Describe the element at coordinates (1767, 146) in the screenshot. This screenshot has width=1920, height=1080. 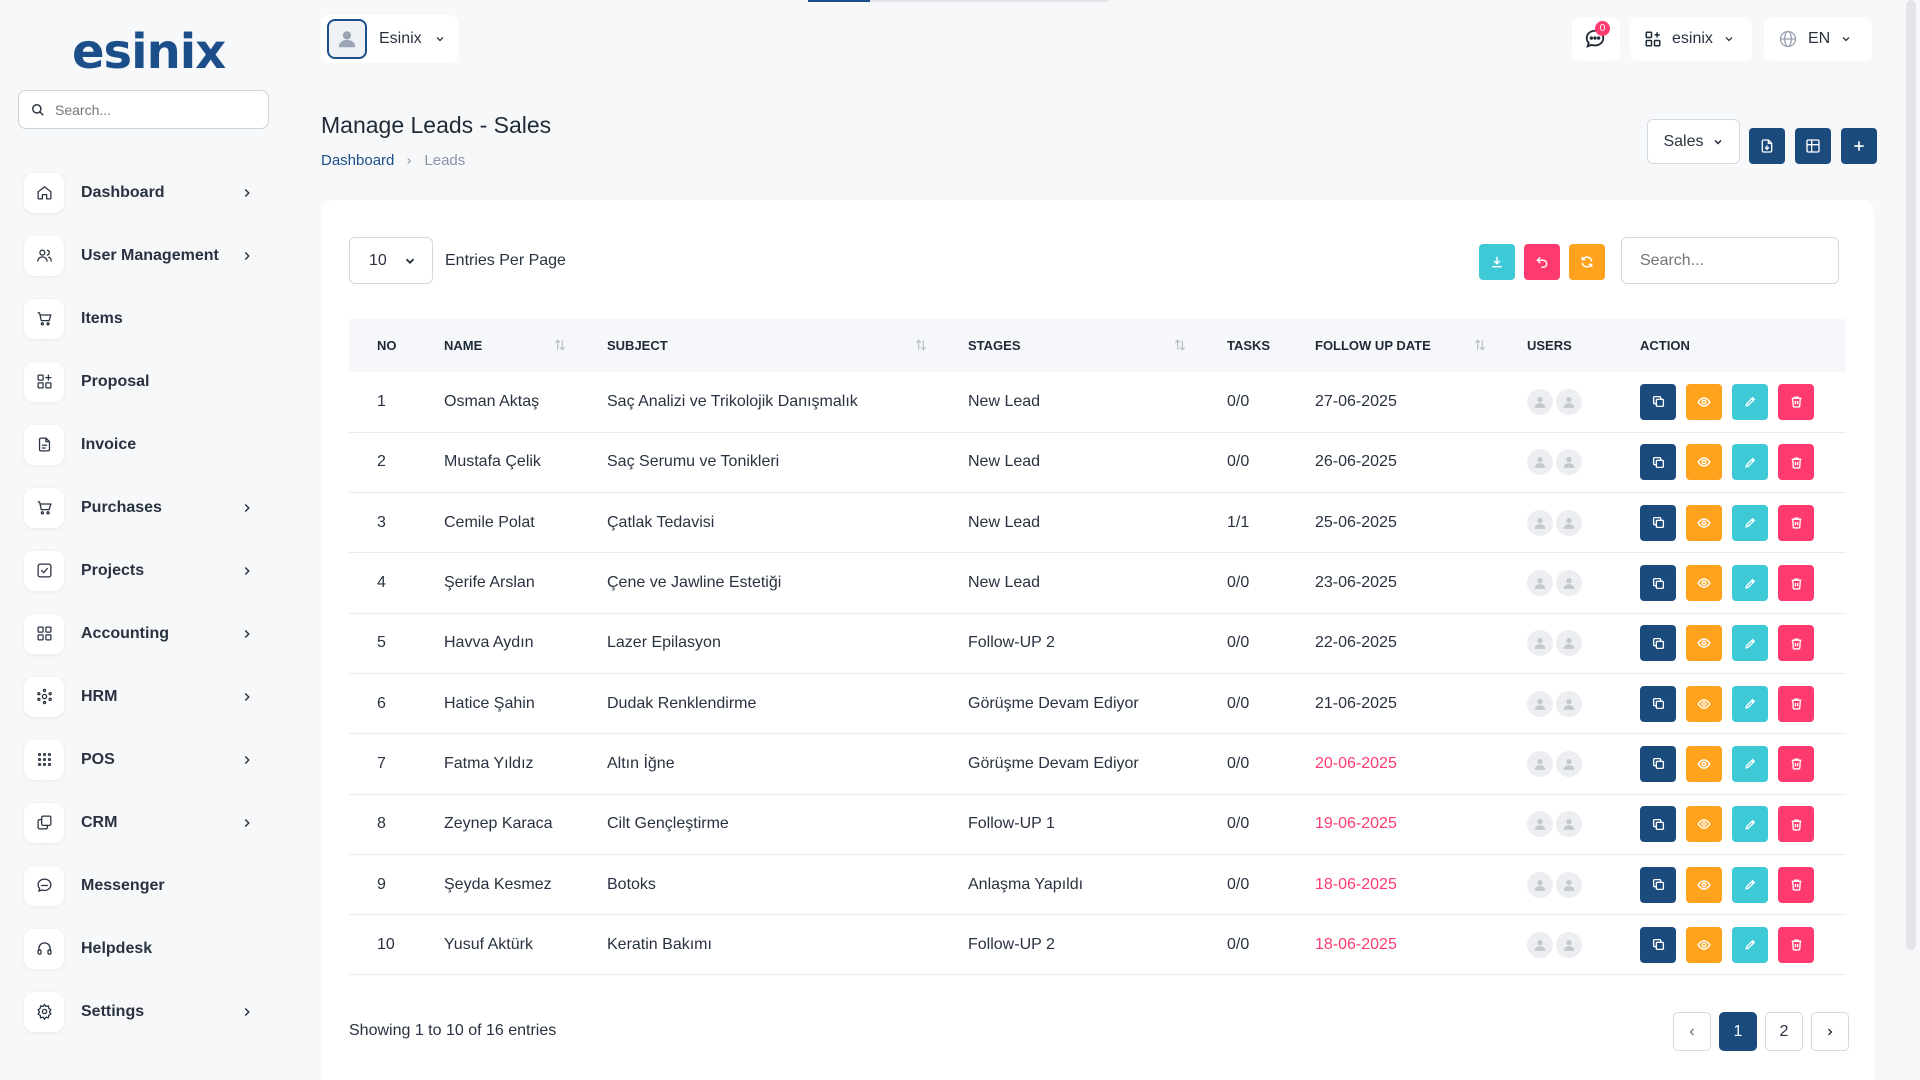
I see `import-button` at that location.